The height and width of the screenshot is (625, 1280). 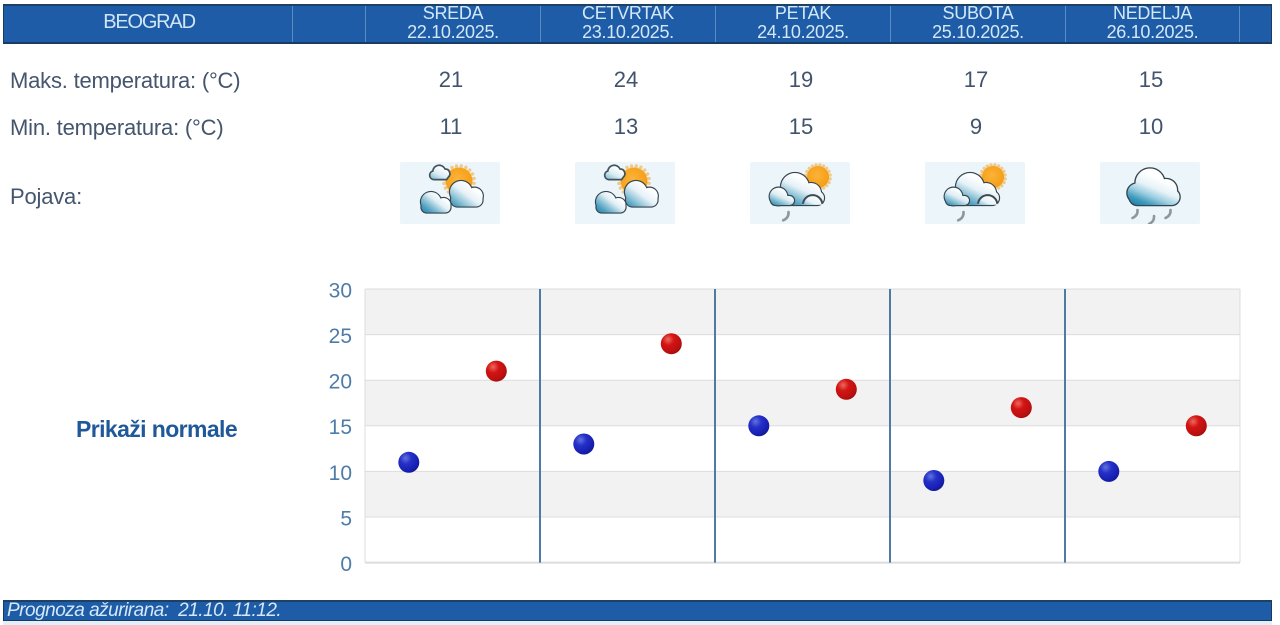 I want to click on svg-text: 10, so click(x=340, y=473).